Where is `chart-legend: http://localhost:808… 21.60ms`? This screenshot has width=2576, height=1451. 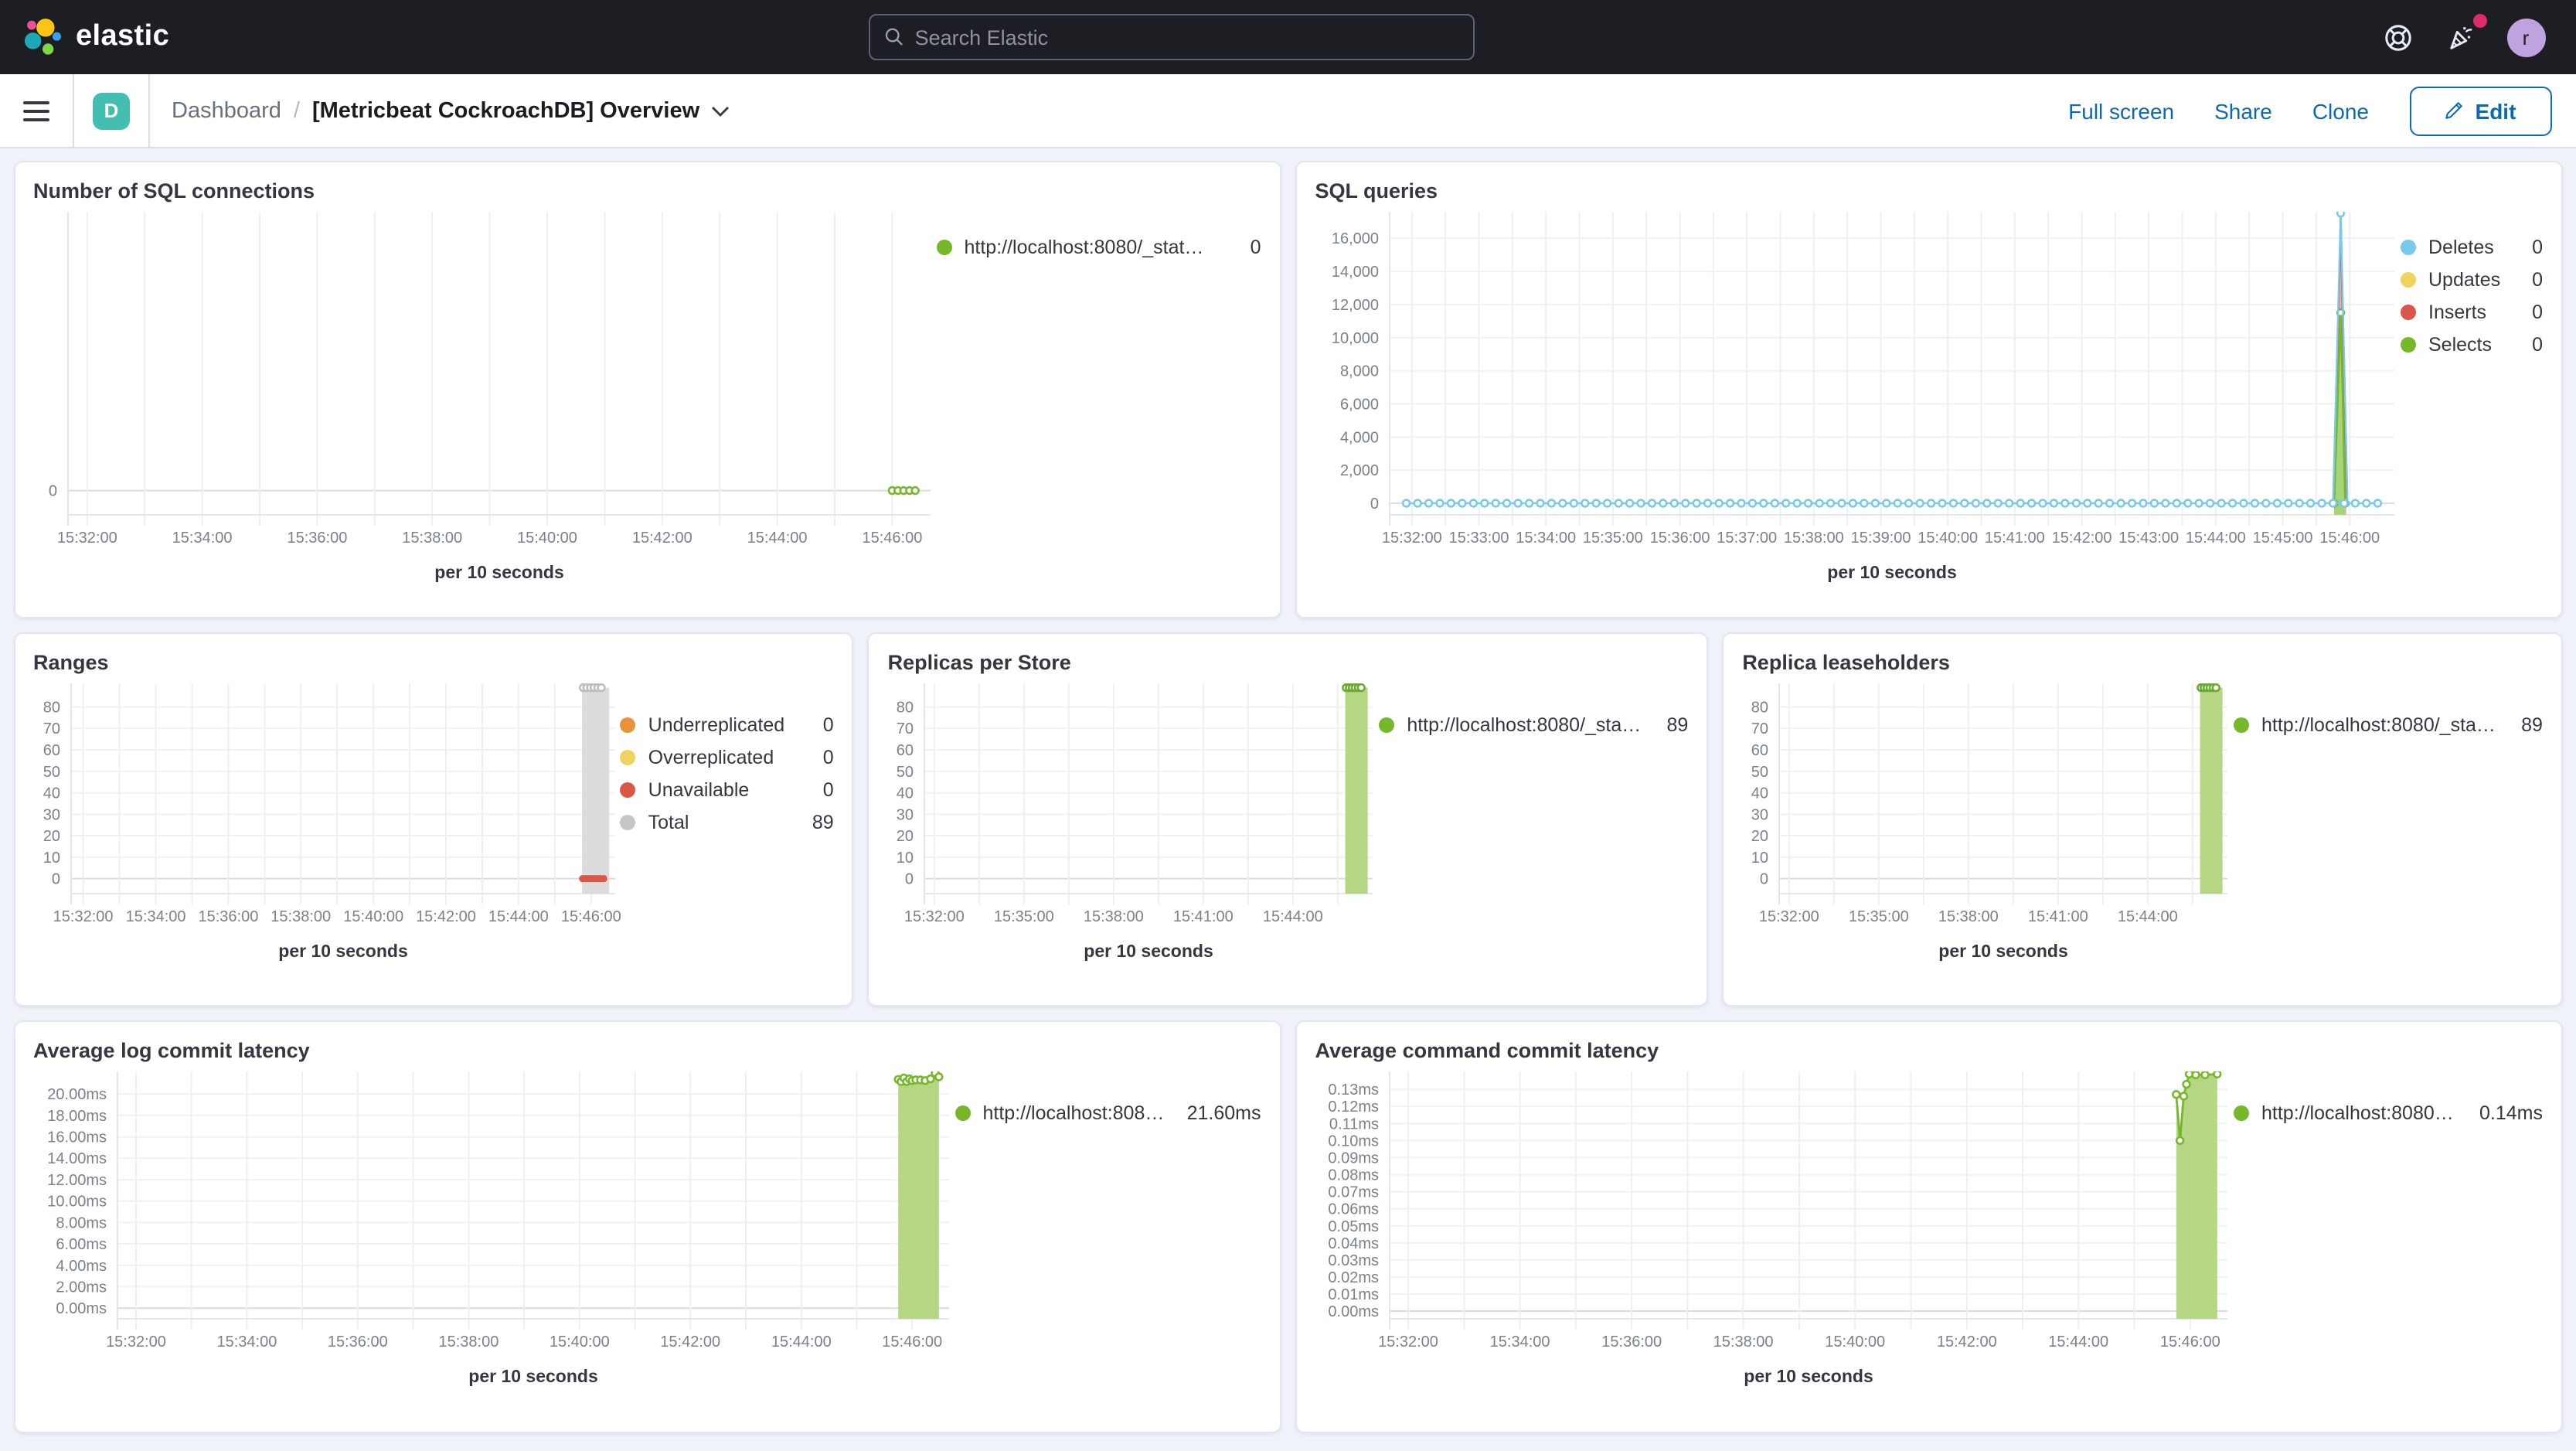 chart-legend: http://localhost:808… 21.60ms is located at coordinates (1108, 1100).